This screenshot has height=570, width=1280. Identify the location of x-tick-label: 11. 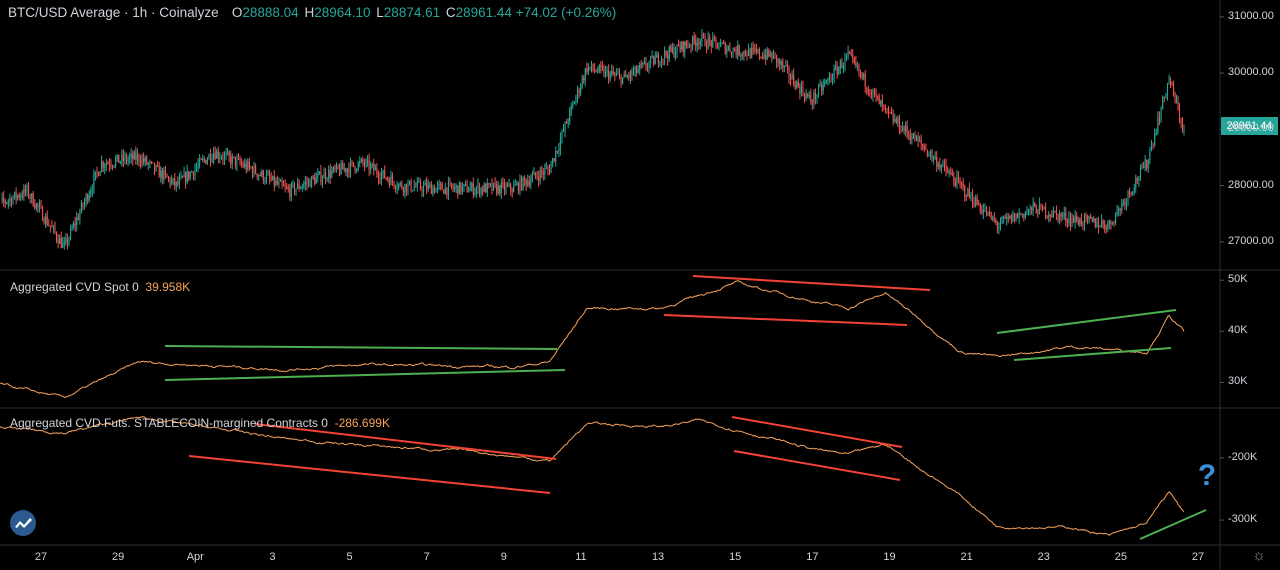
(581, 557).